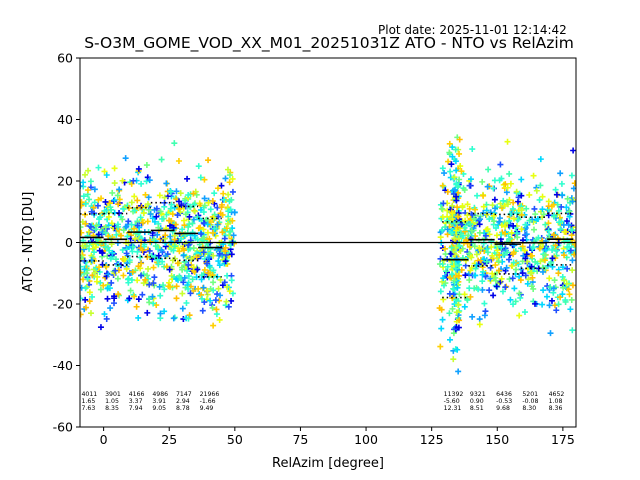 The height and width of the screenshot is (480, 640). Describe the element at coordinates (530, 401) in the screenshot. I see `bin-mean-label: -0.08` at that location.